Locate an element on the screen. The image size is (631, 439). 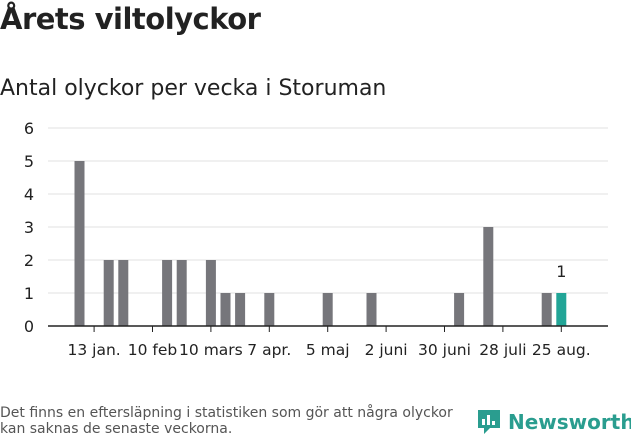
x-tick-label: 7 apr. is located at coordinates (269, 350).